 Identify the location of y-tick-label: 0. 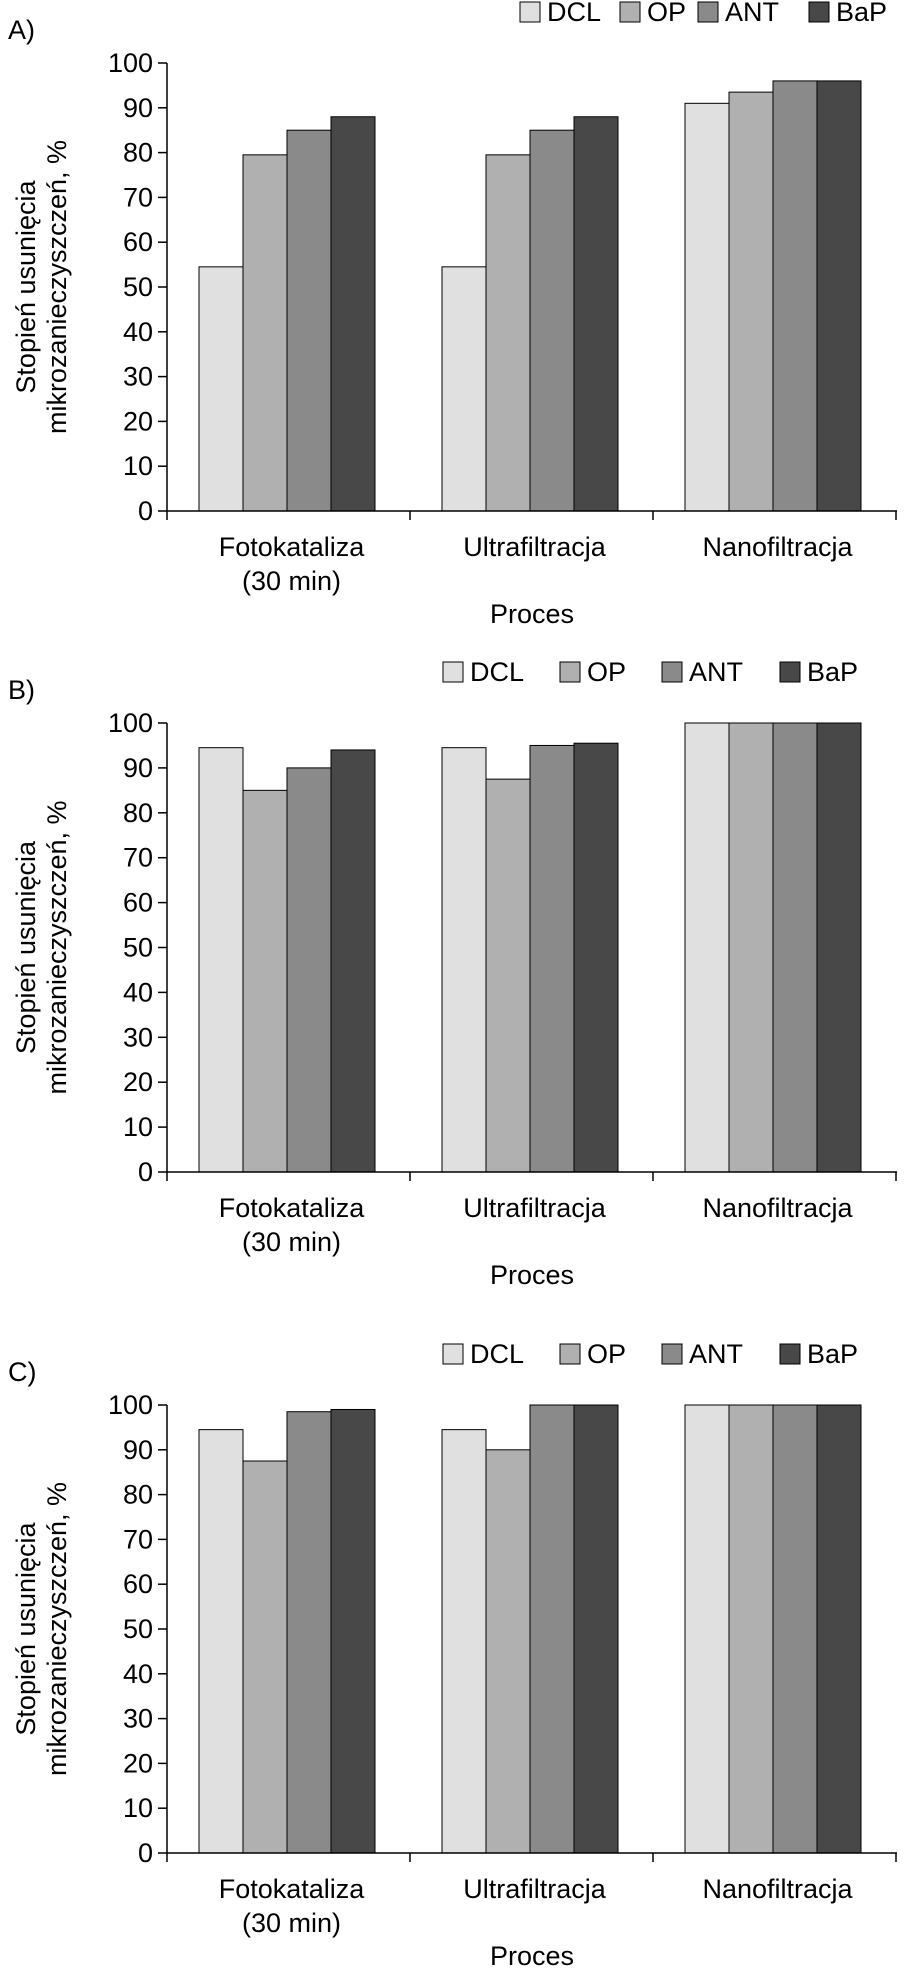
(145, 511).